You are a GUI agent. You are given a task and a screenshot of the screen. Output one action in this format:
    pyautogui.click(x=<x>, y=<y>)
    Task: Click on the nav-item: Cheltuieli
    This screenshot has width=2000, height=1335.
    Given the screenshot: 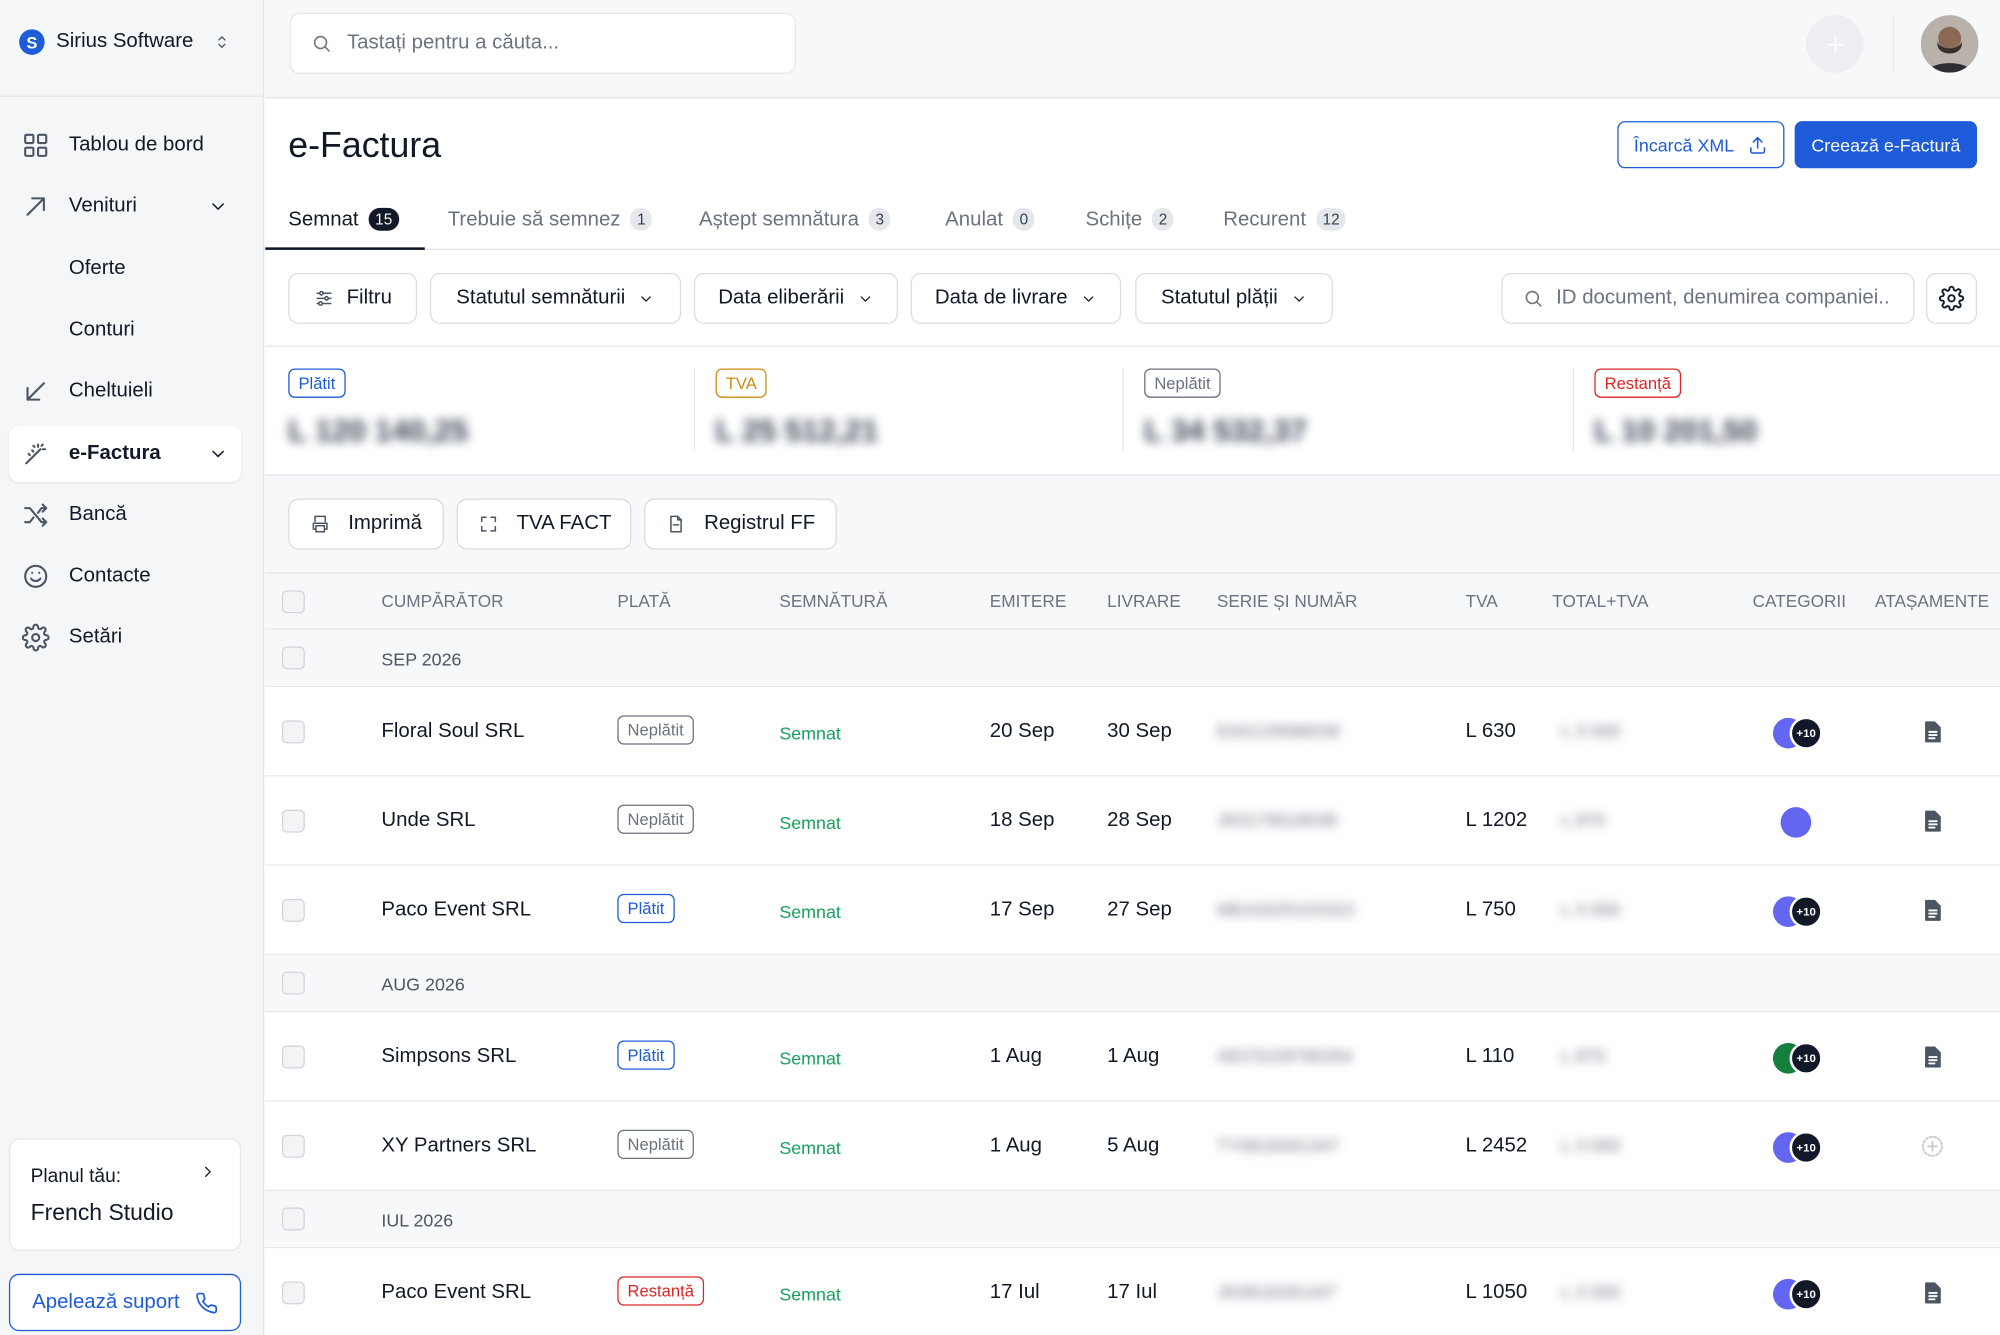 What is the action you would take?
    pyautogui.click(x=125, y=392)
    